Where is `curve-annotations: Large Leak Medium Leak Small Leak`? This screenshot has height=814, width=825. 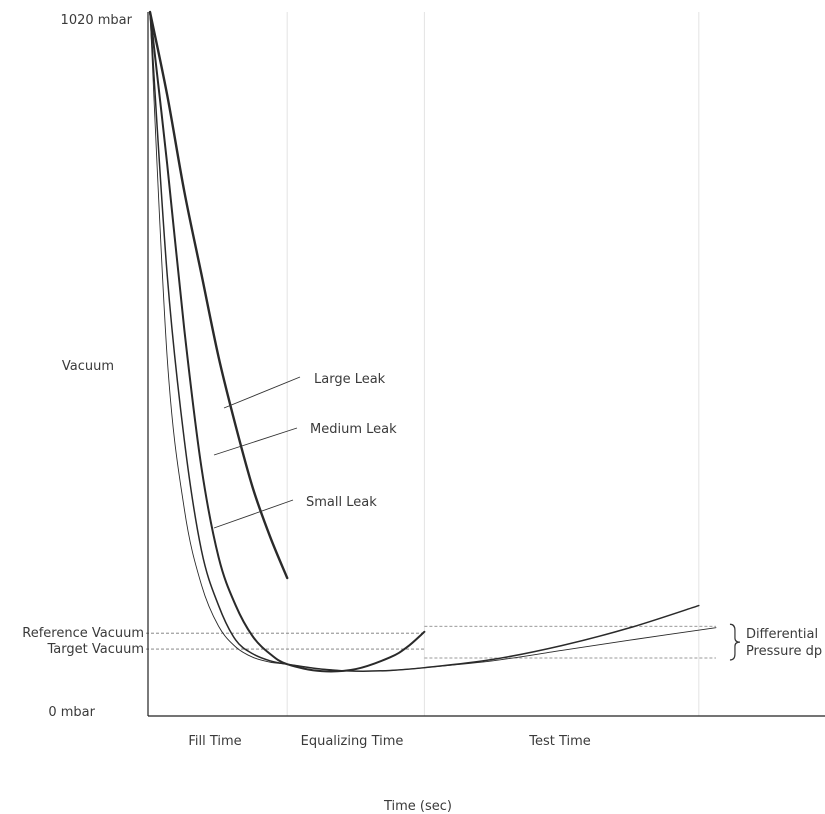 curve-annotations: Large Leak Medium Leak Small Leak is located at coordinates (305, 450).